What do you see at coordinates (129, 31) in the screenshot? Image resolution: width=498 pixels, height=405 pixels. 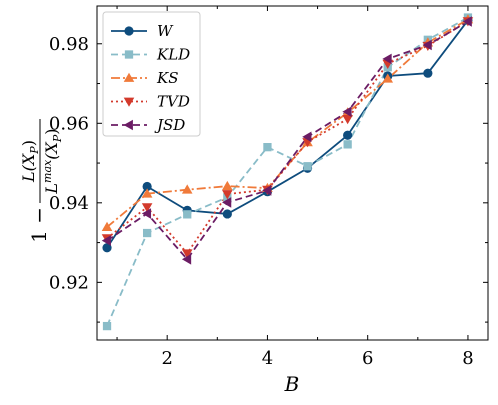 I see `legend-marker-w` at bounding box center [129, 31].